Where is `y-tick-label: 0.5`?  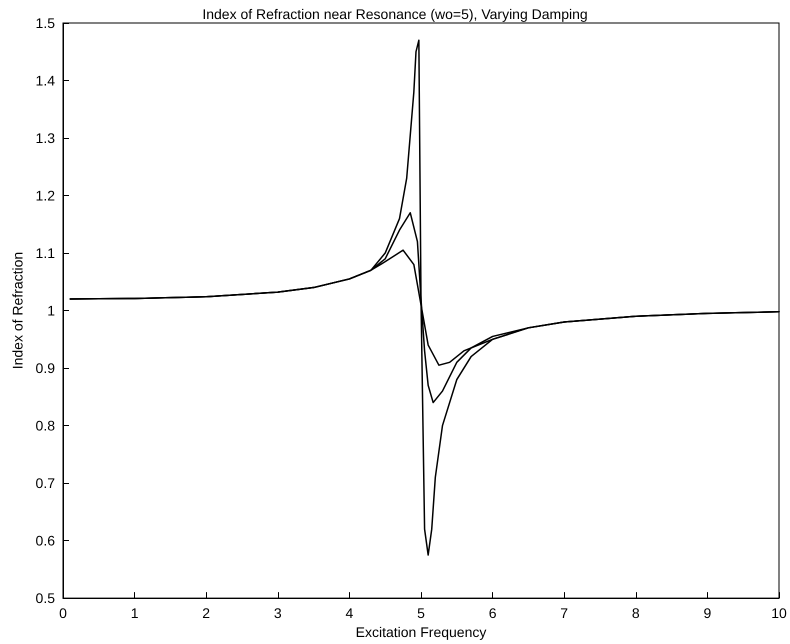 y-tick-label: 0.5 is located at coordinates (46, 598).